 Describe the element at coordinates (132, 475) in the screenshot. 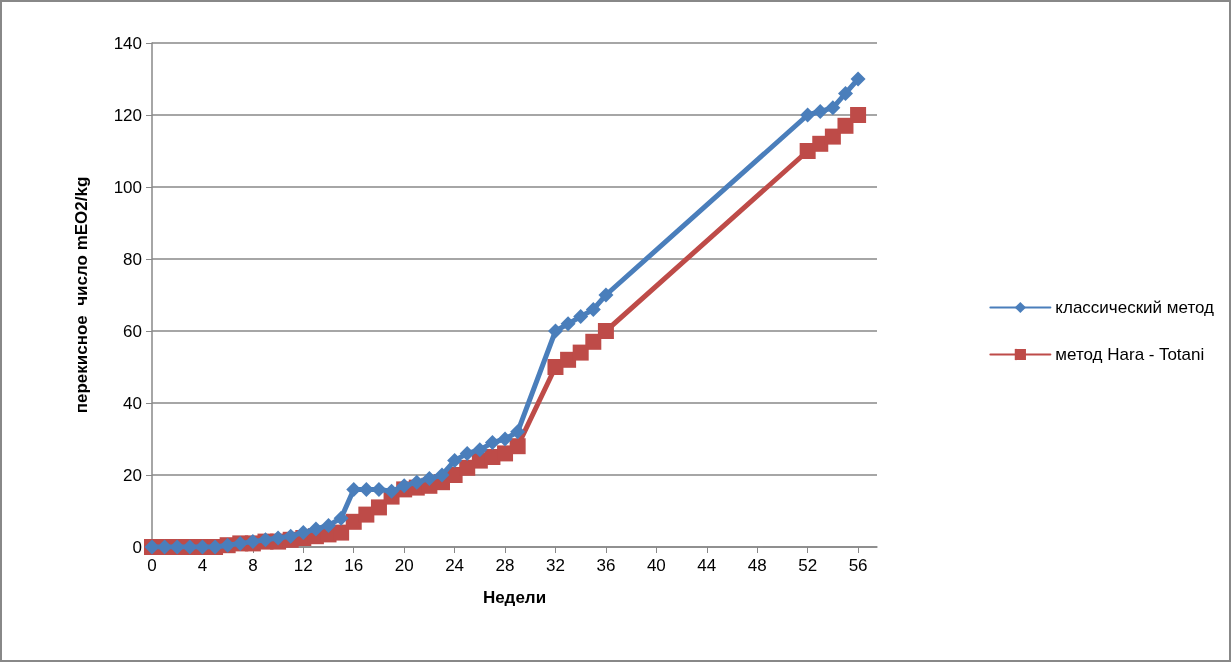

I see `y-tick-label: 20` at that location.